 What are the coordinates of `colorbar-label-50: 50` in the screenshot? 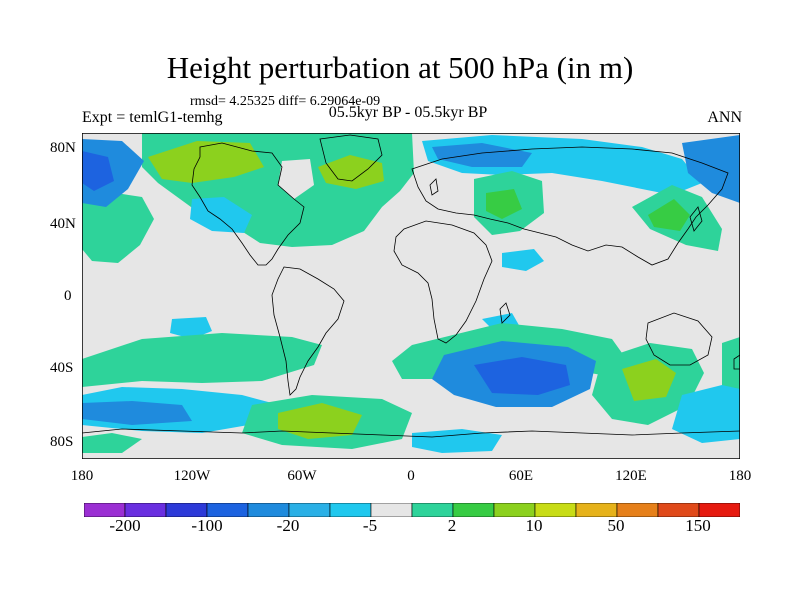 It's located at (616, 525).